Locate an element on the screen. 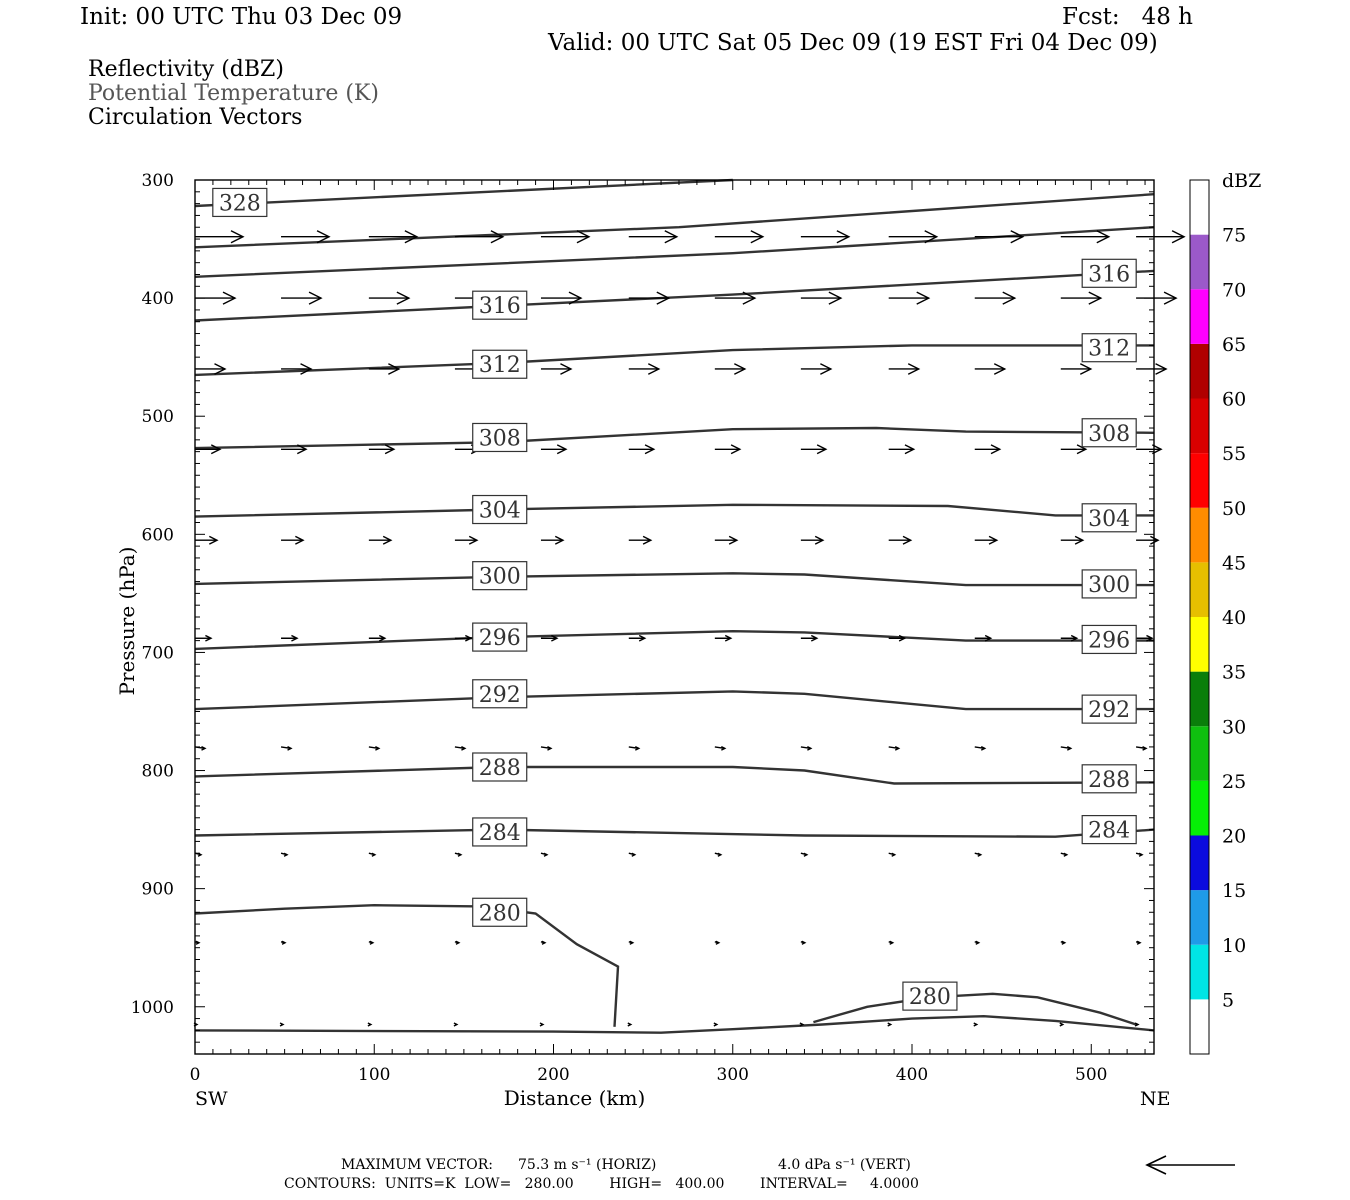 This screenshot has height=1200, width=1350. colorbar-level-label: 30 is located at coordinates (1234, 727).